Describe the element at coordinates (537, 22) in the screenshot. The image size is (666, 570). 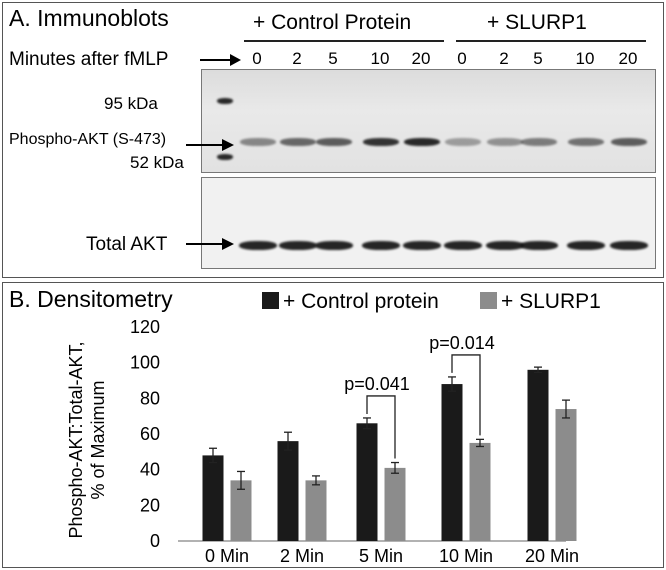
I see `group-label-slurp1: + SLURP1` at that location.